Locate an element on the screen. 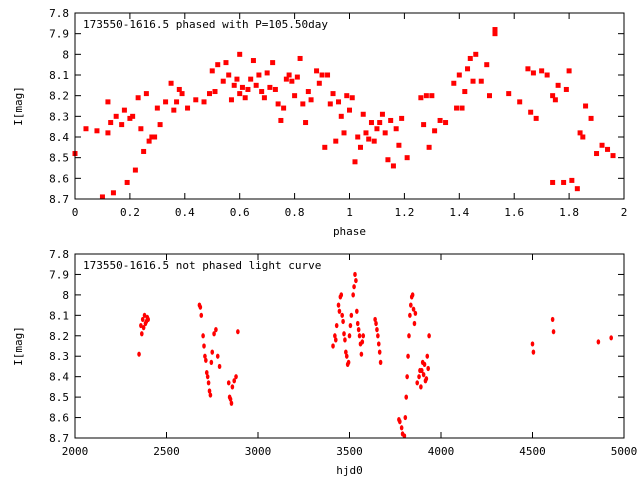 The image size is (640, 480). light-curve-x-tick-label: 2000 is located at coordinates (75, 451).